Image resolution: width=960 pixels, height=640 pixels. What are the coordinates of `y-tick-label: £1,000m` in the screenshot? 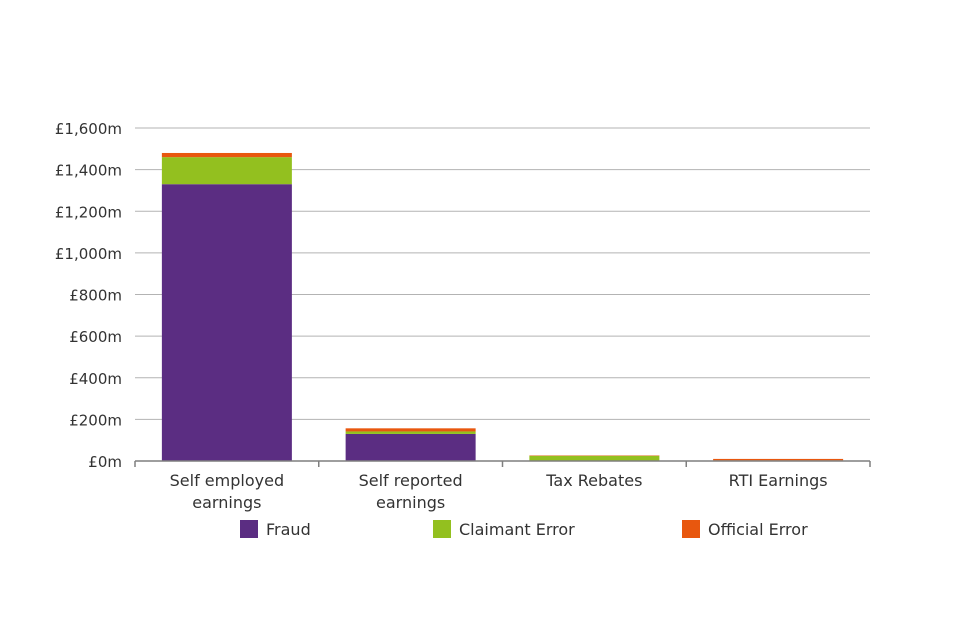 It's located at (88, 254).